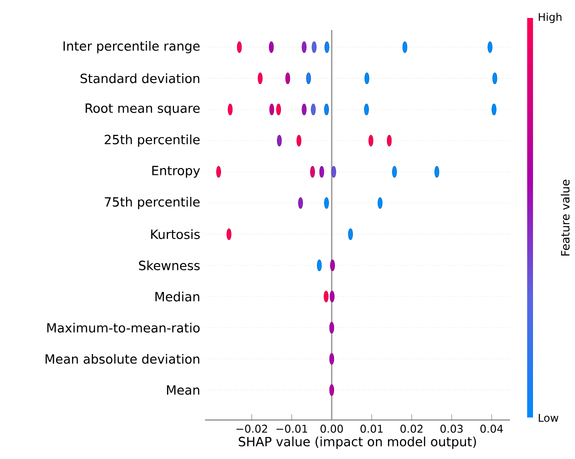  Describe the element at coordinates (169, 265) in the screenshot. I see `y-tick-label: Skewness` at that location.